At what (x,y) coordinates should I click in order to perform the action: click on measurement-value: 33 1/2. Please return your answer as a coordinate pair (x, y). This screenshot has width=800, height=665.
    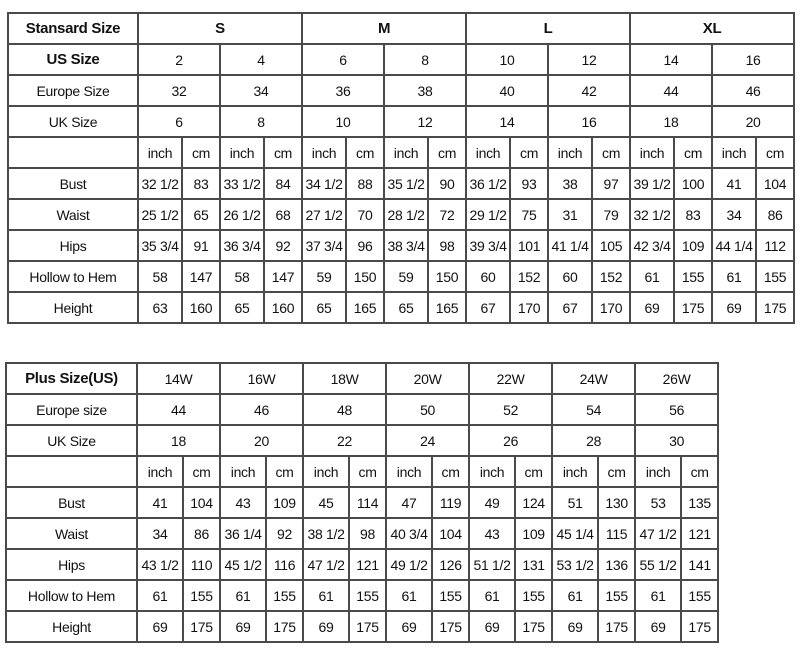
    Looking at the image, I should click on (242, 183).